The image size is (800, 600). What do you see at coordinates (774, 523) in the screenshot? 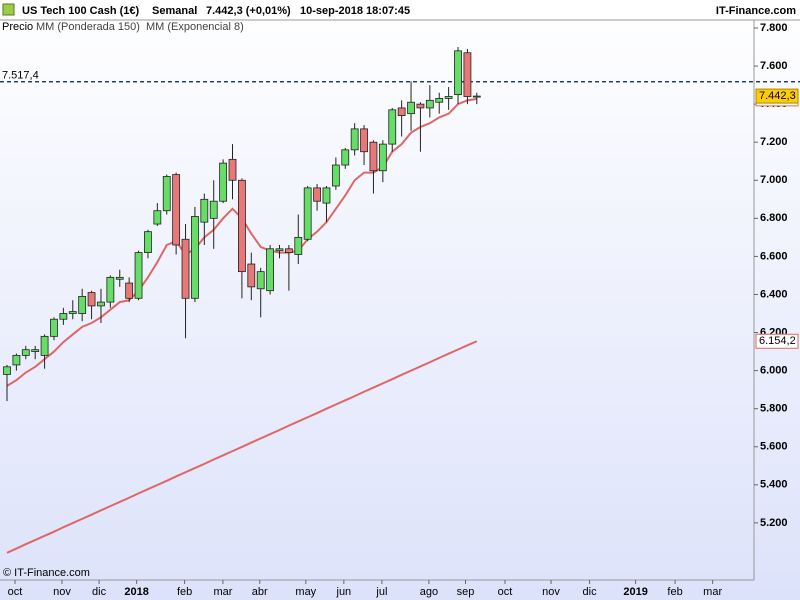
I see `y-tick-label: 5.200` at bounding box center [774, 523].